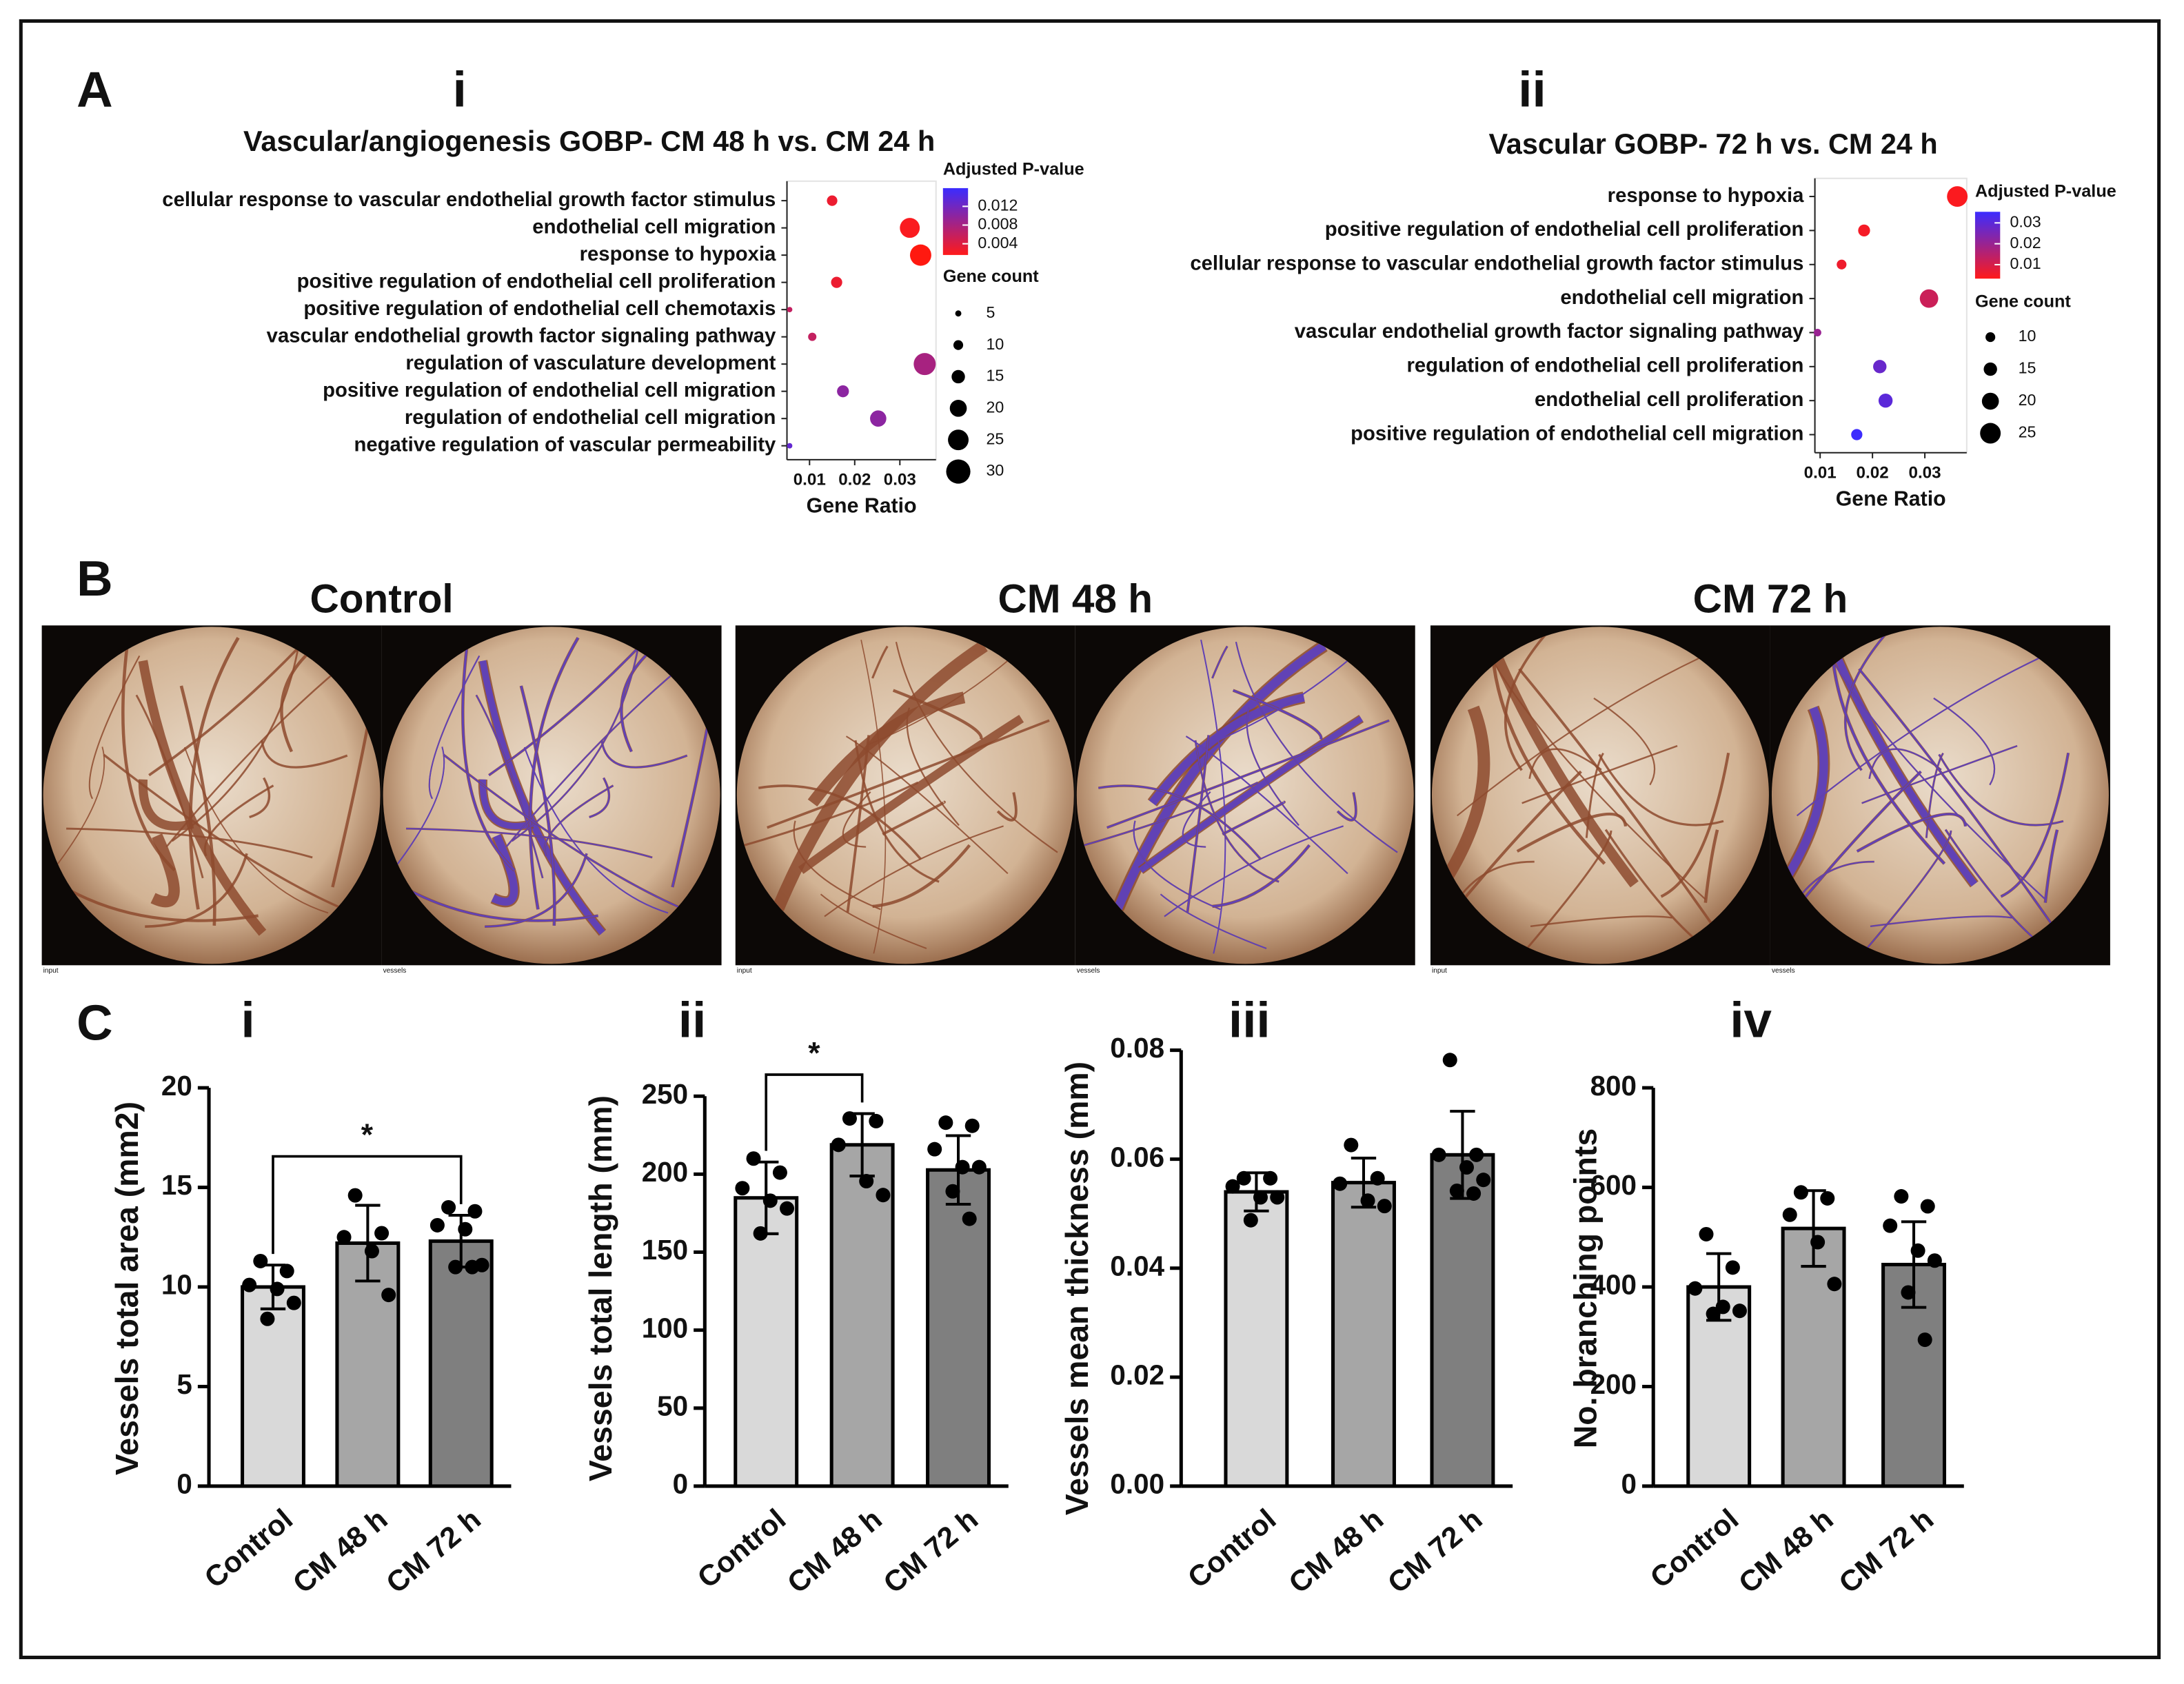 The height and width of the screenshot is (1684, 2184). I want to click on photo-caption: vessels, so click(1088, 971).